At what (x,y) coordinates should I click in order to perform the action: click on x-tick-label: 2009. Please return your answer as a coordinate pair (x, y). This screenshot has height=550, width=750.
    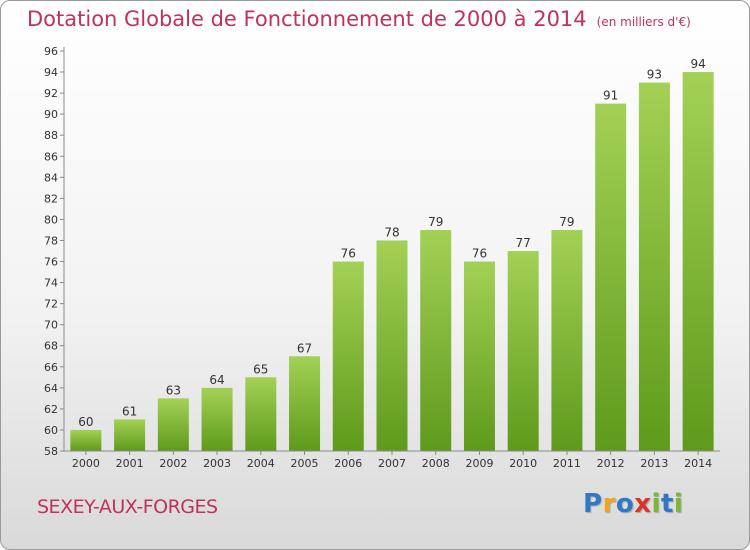
    Looking at the image, I should click on (479, 463).